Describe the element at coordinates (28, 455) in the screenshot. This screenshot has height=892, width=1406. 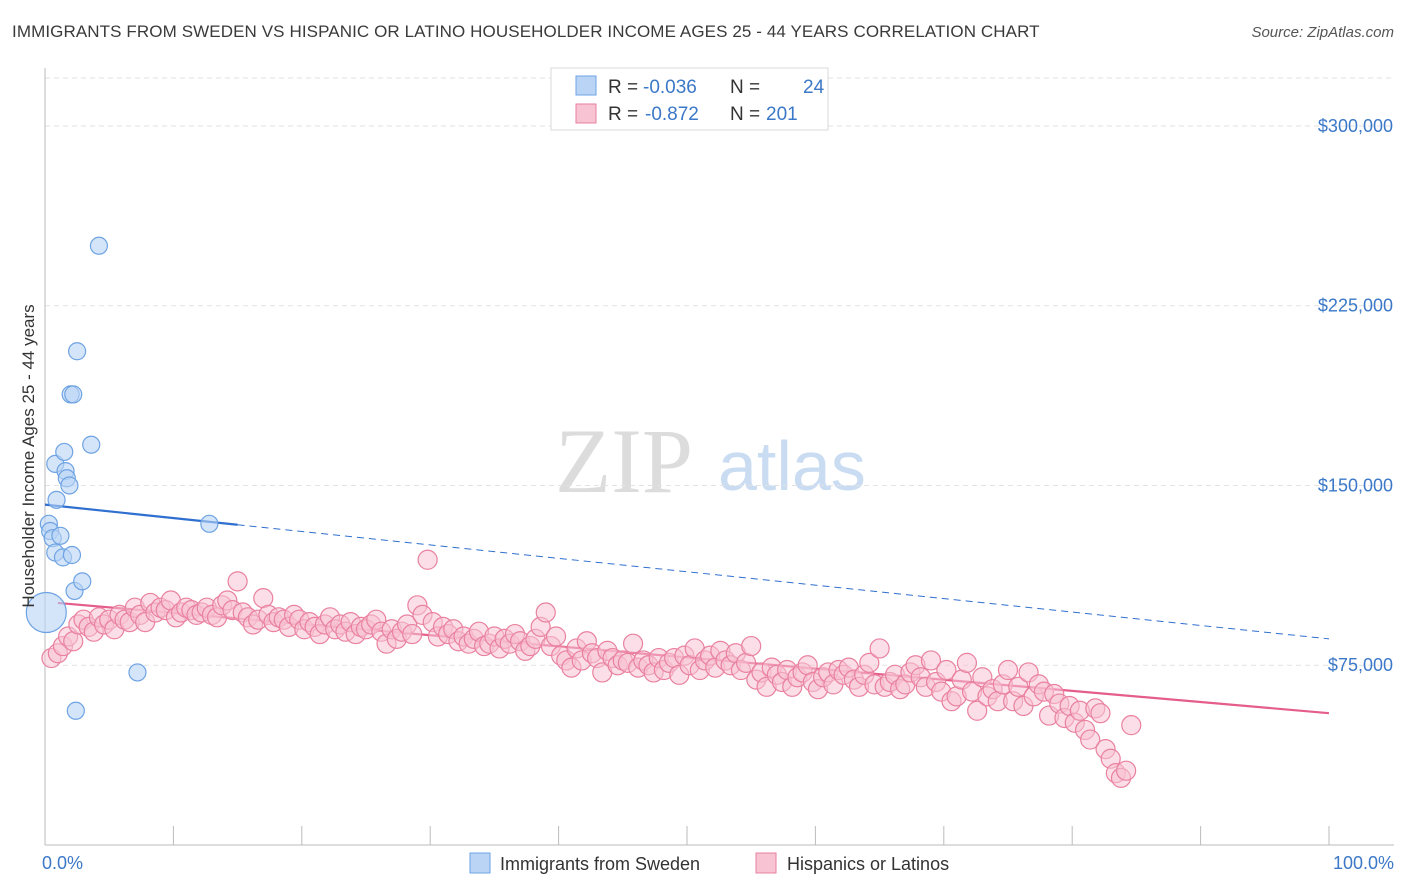
I see `y-axis-label: Householder Income Ages 25 - 44 years` at that location.